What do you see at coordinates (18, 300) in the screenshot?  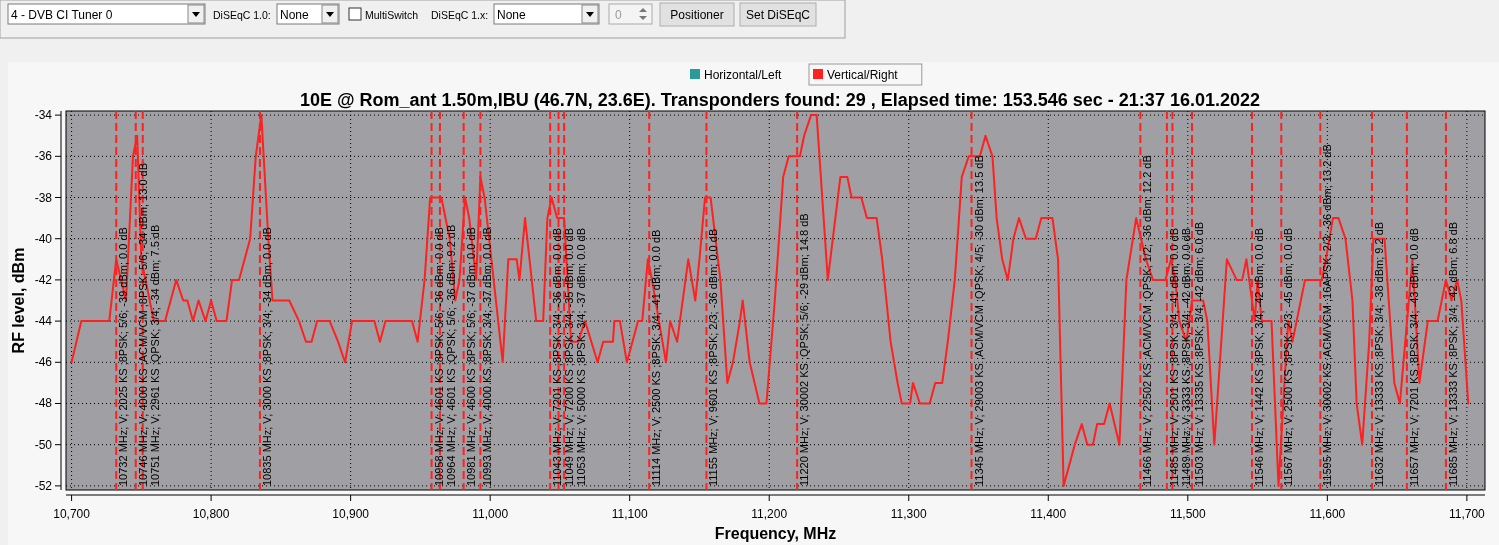 I see `y-axis-title: RF level, dBm` at bounding box center [18, 300].